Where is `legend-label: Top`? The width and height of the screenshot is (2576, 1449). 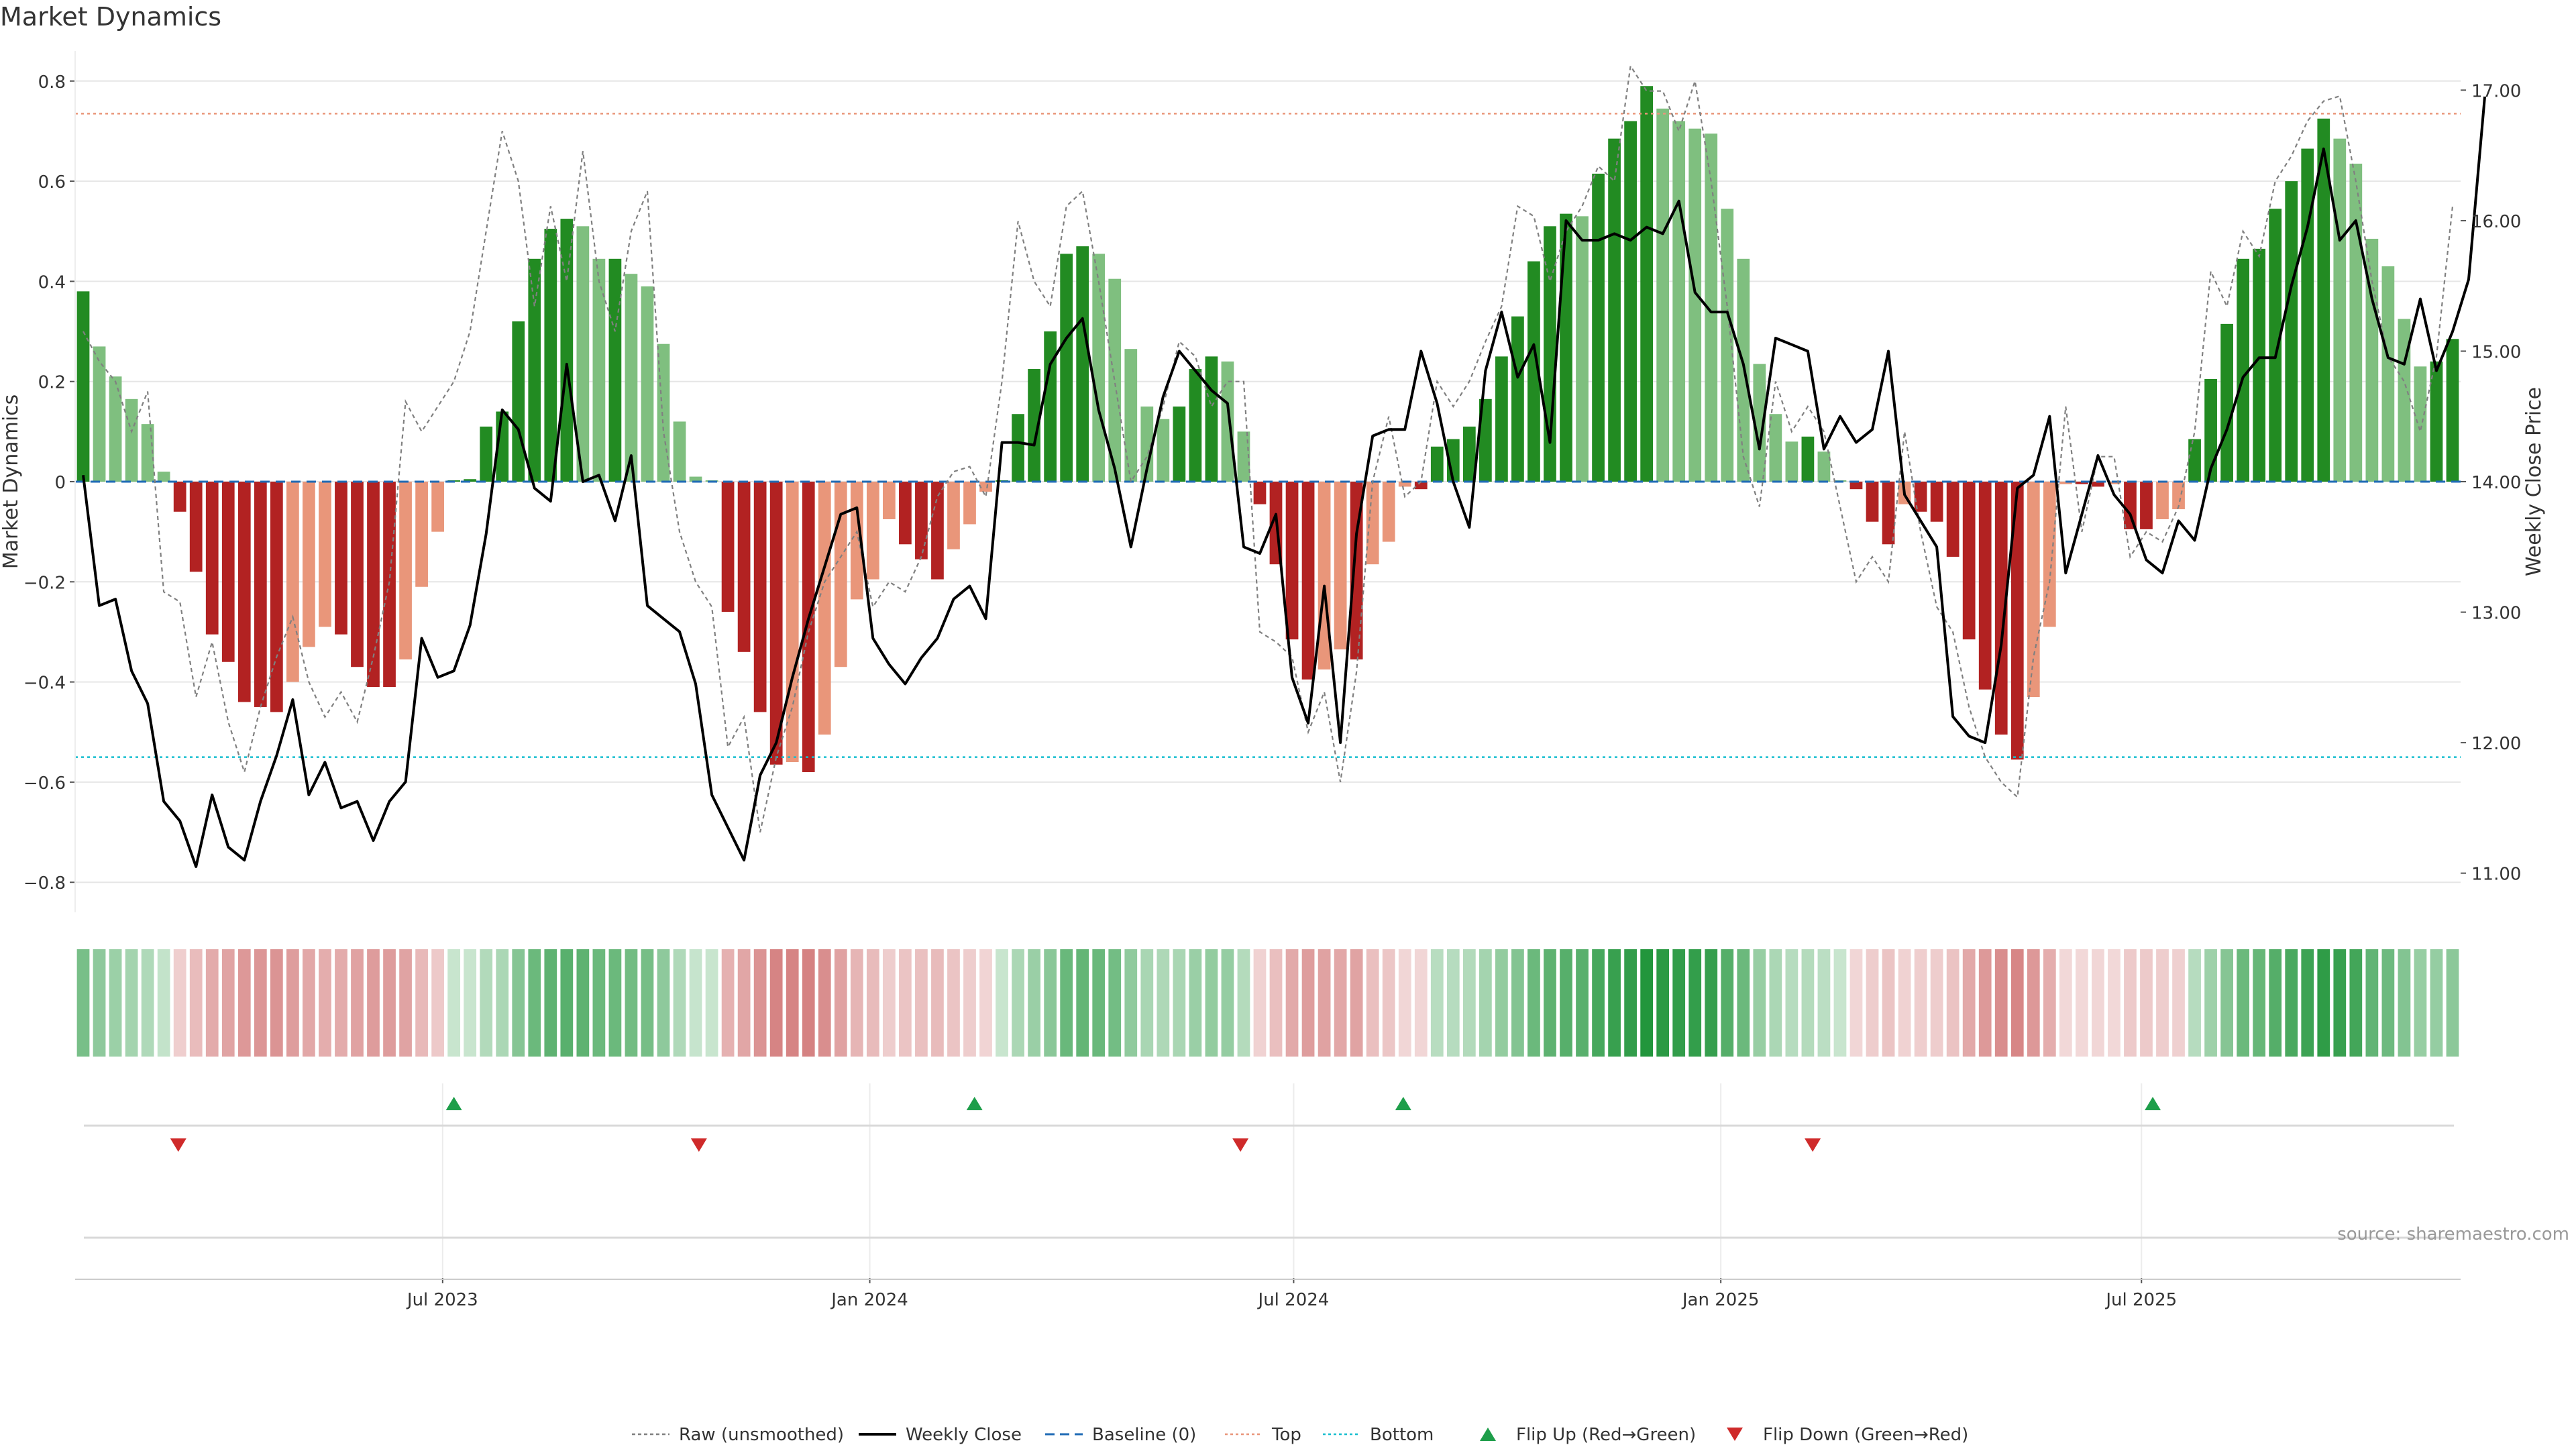 legend-label: Top is located at coordinates (1286, 1435).